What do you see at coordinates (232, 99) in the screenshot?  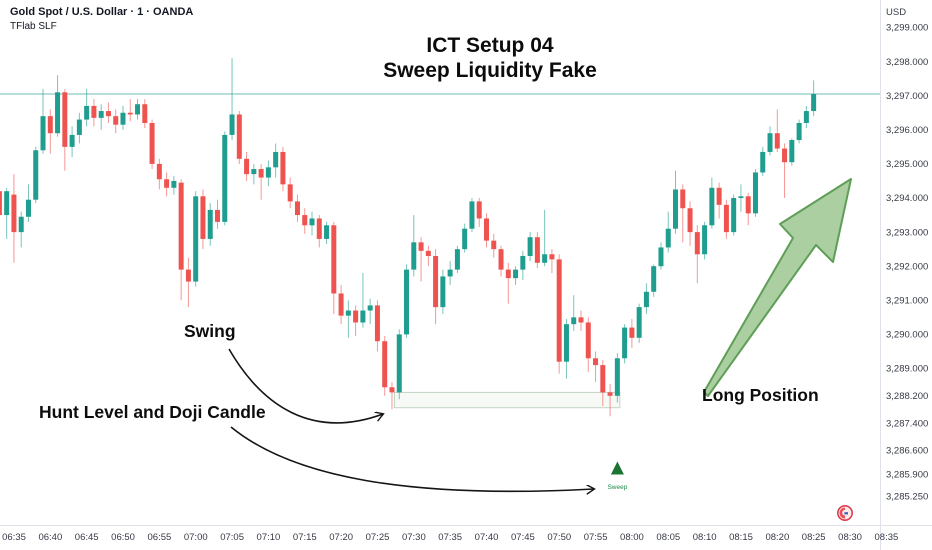 I see `candle-07:05` at bounding box center [232, 99].